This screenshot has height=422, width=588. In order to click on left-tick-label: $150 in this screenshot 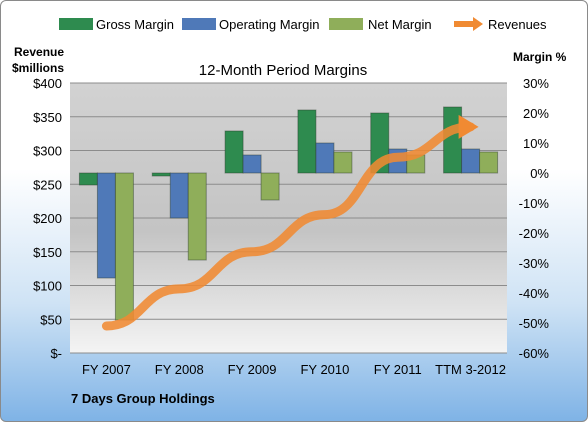, I will do `click(47, 252)`.